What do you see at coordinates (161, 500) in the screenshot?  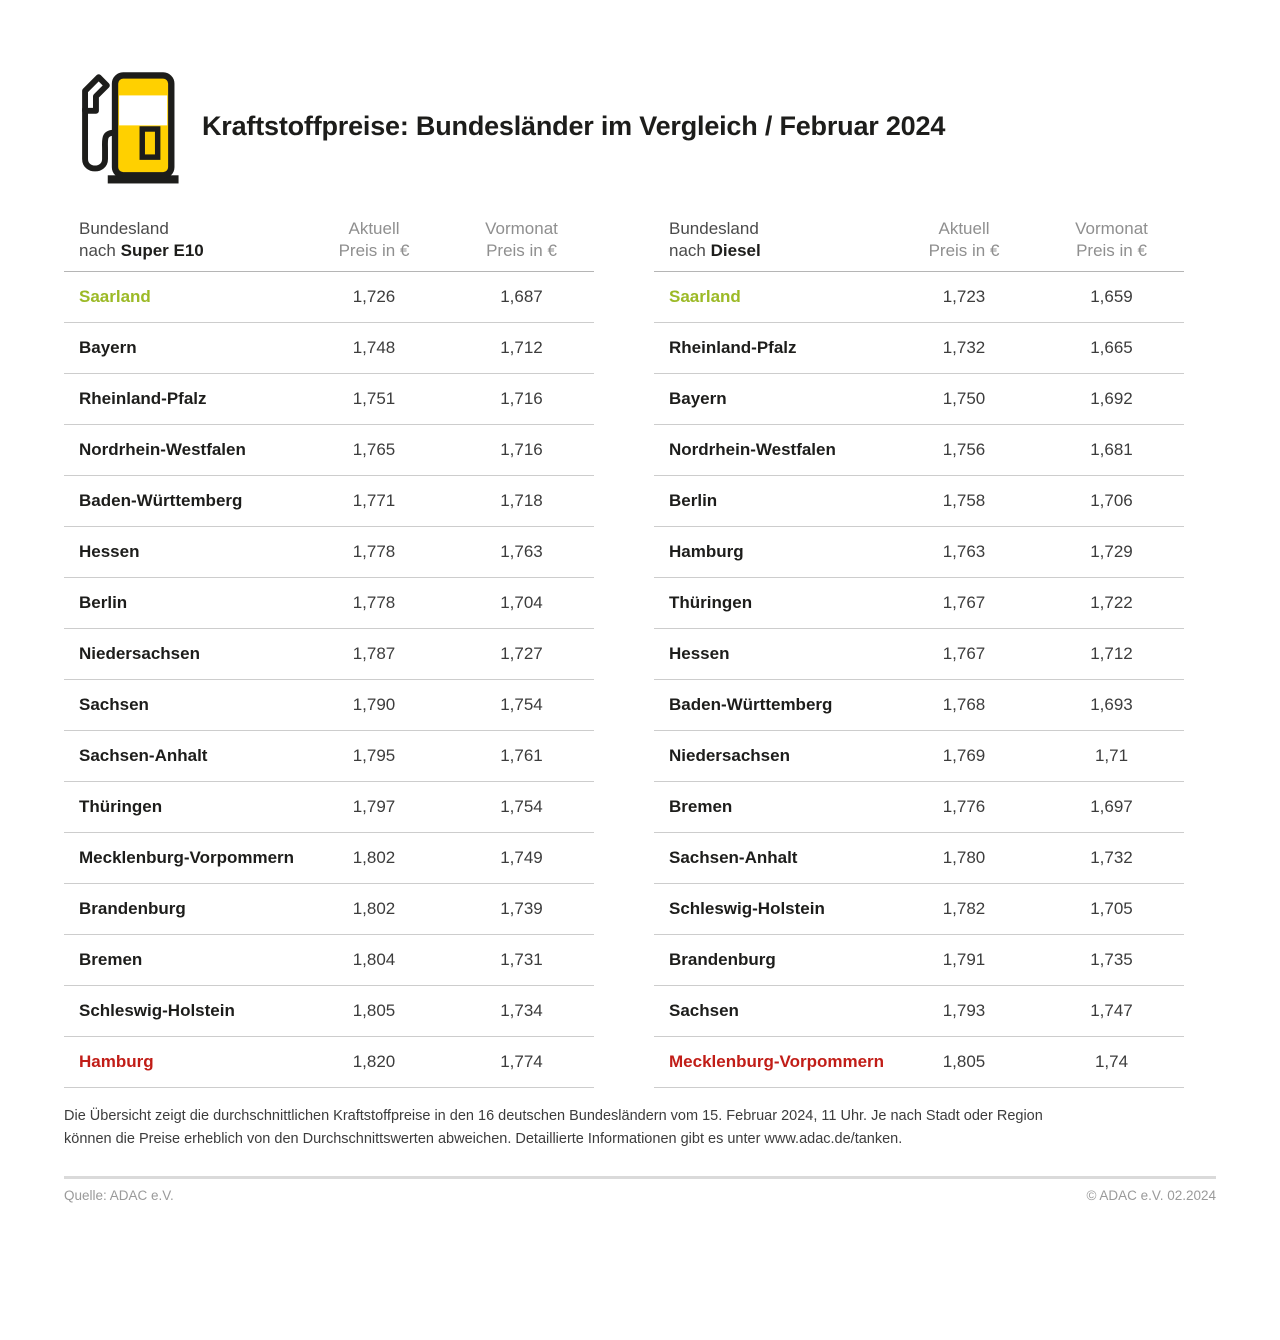 I see `state-name: Baden-Württemberg` at bounding box center [161, 500].